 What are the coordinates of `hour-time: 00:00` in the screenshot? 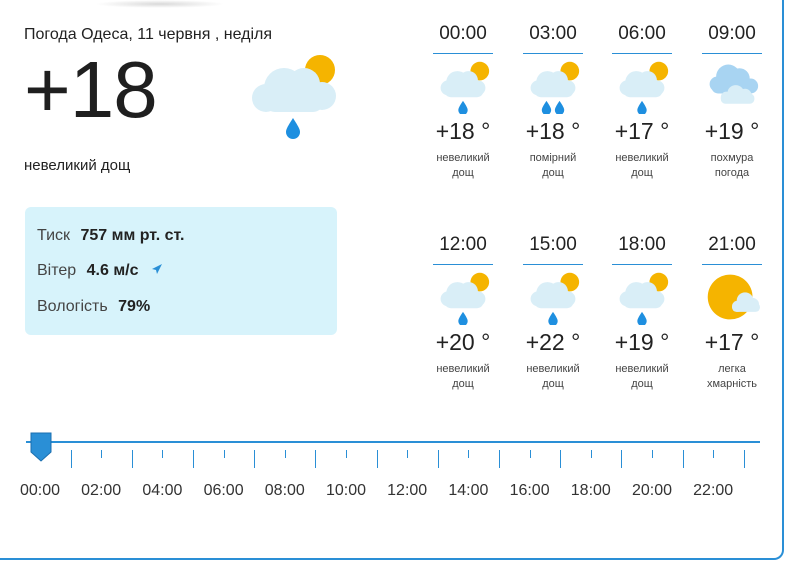 It's located at (463, 33).